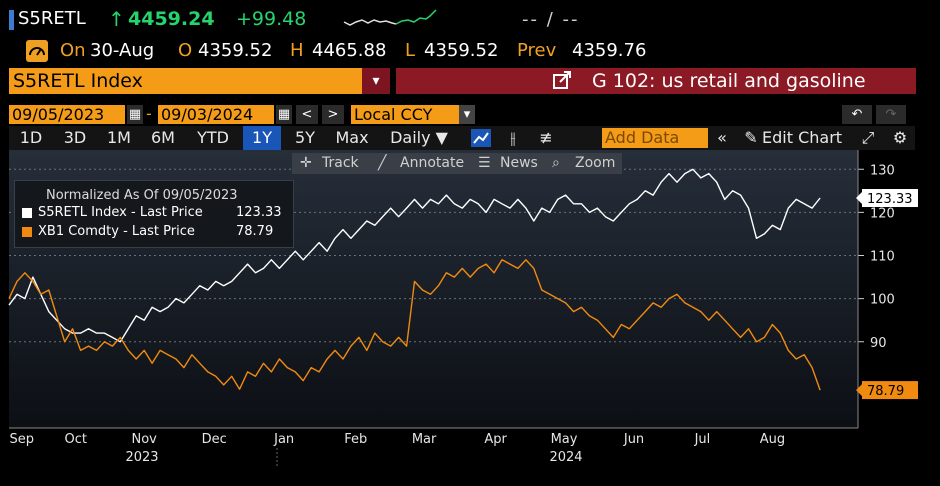  Describe the element at coordinates (376, 81) in the screenshot. I see `security-dropdown-icon: ▾` at that location.